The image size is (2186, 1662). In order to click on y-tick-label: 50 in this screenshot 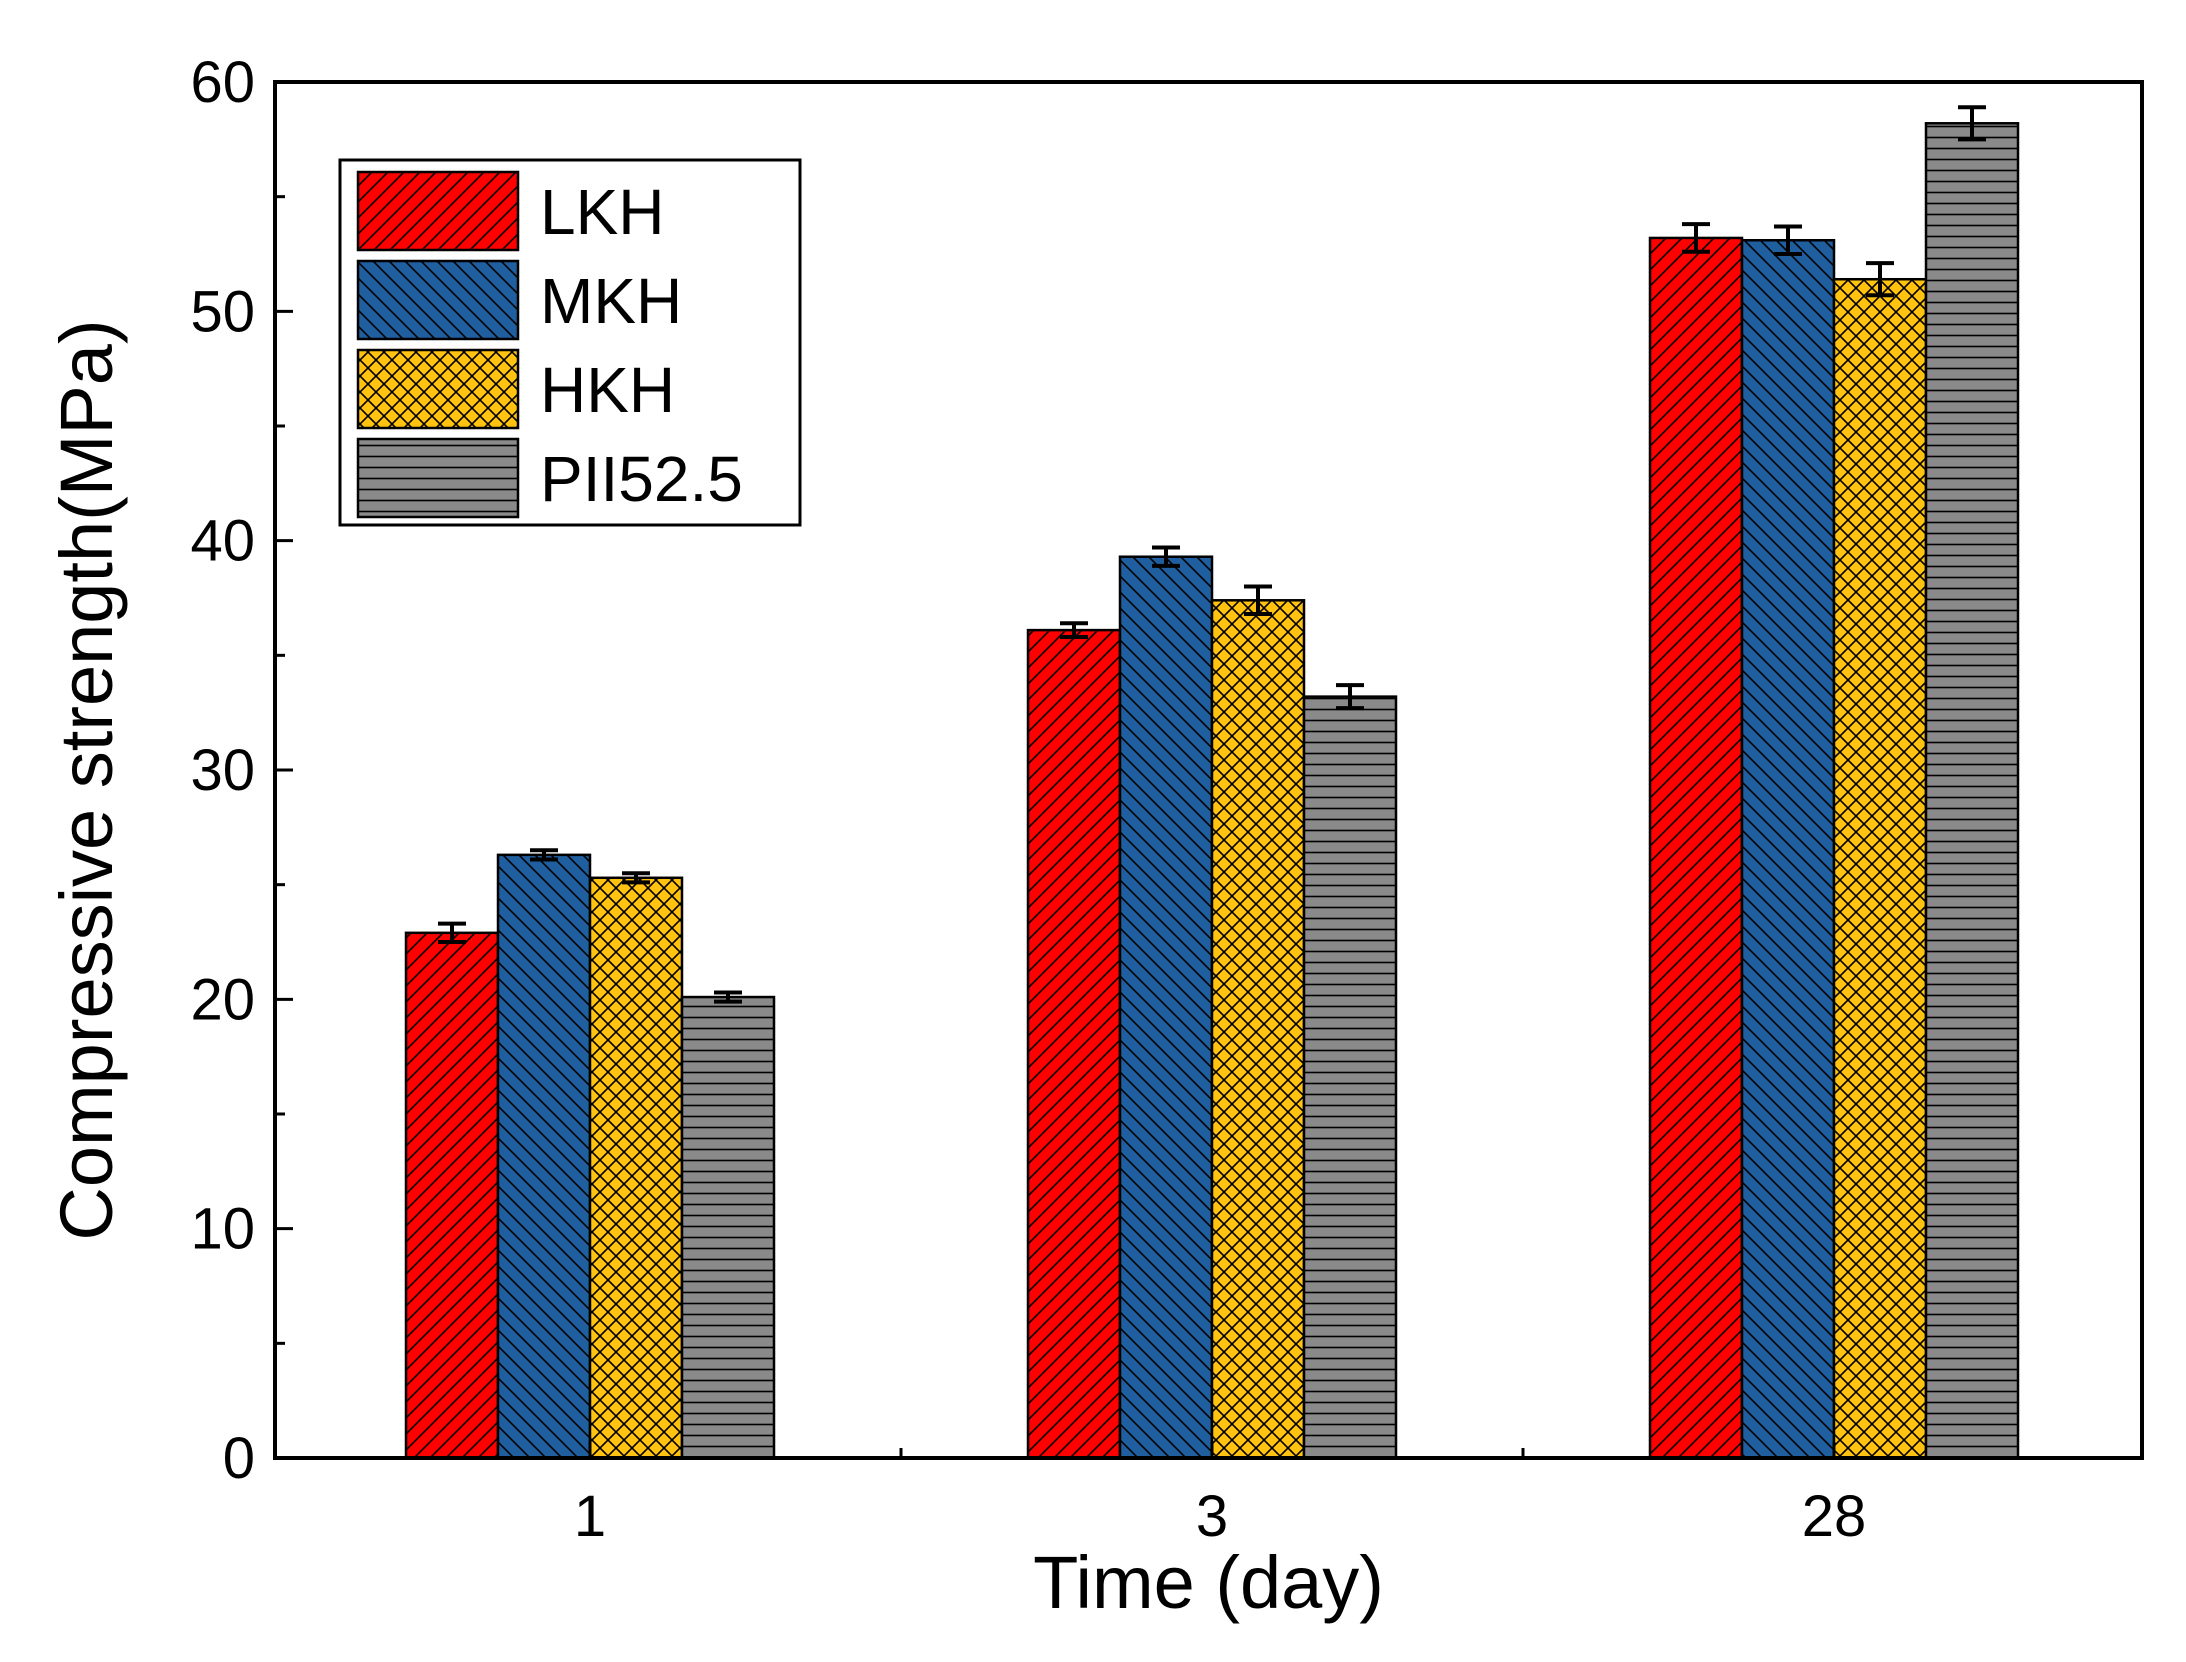, I will do `click(222, 311)`.